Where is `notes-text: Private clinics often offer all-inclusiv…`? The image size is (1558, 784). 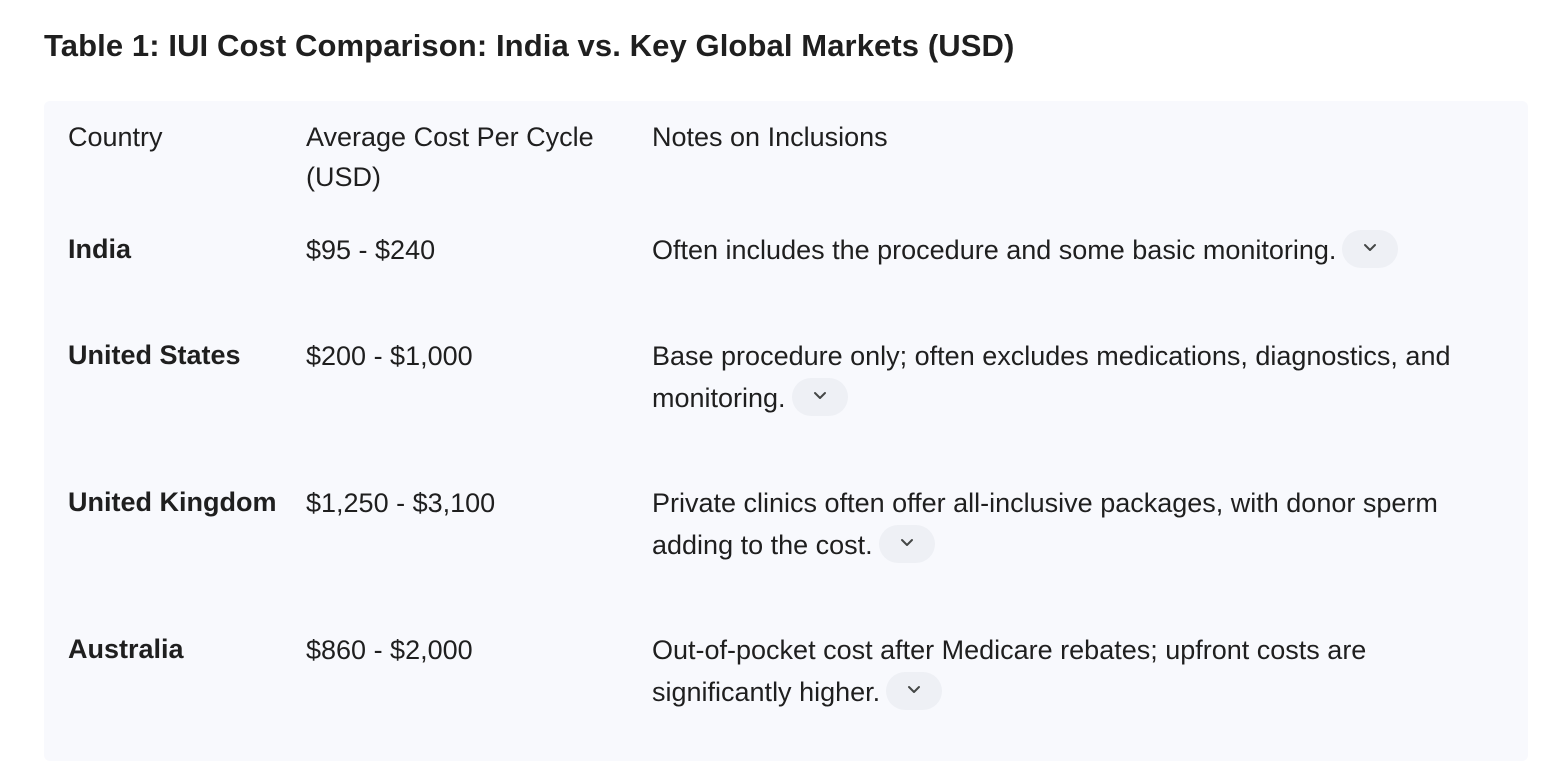
notes-text: Private clinics often offer all-inclusiv… is located at coordinates (1045, 524).